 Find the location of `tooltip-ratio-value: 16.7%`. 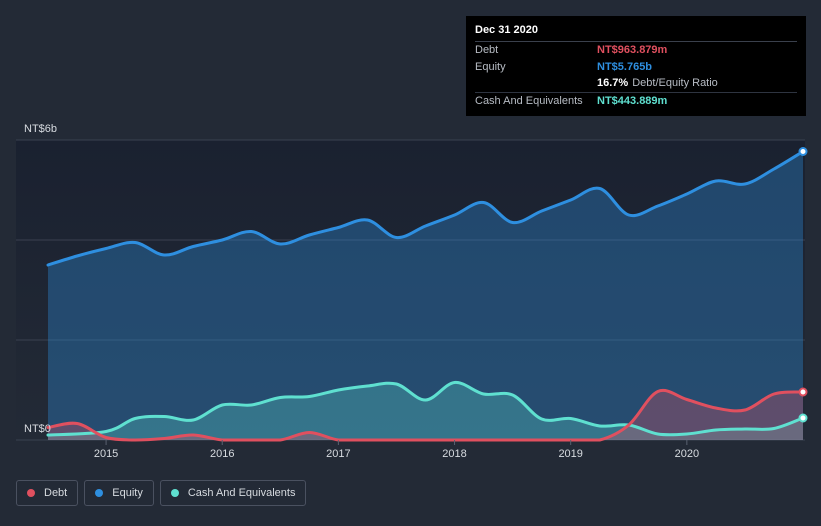

tooltip-ratio-value: 16.7% is located at coordinates (613, 83).